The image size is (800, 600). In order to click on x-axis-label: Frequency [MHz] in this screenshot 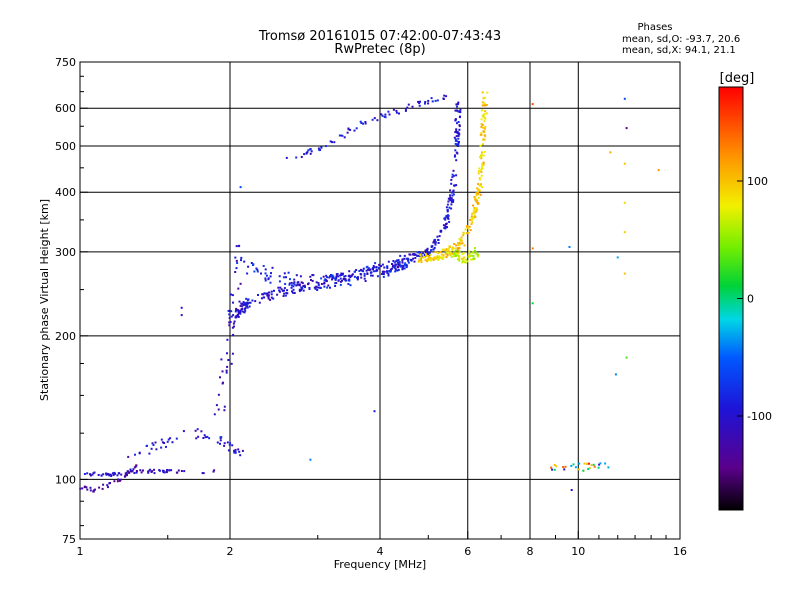, I will do `click(380, 564)`.